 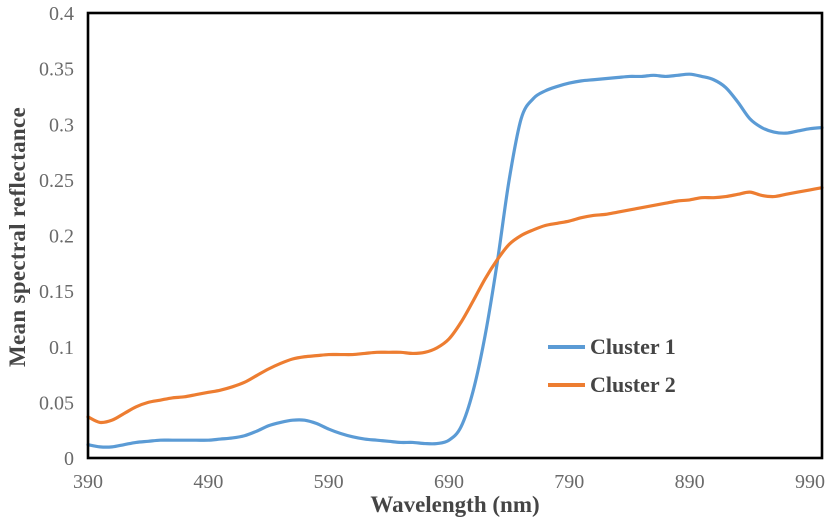 I want to click on y-tick-label: 0.35, so click(x=56, y=70).